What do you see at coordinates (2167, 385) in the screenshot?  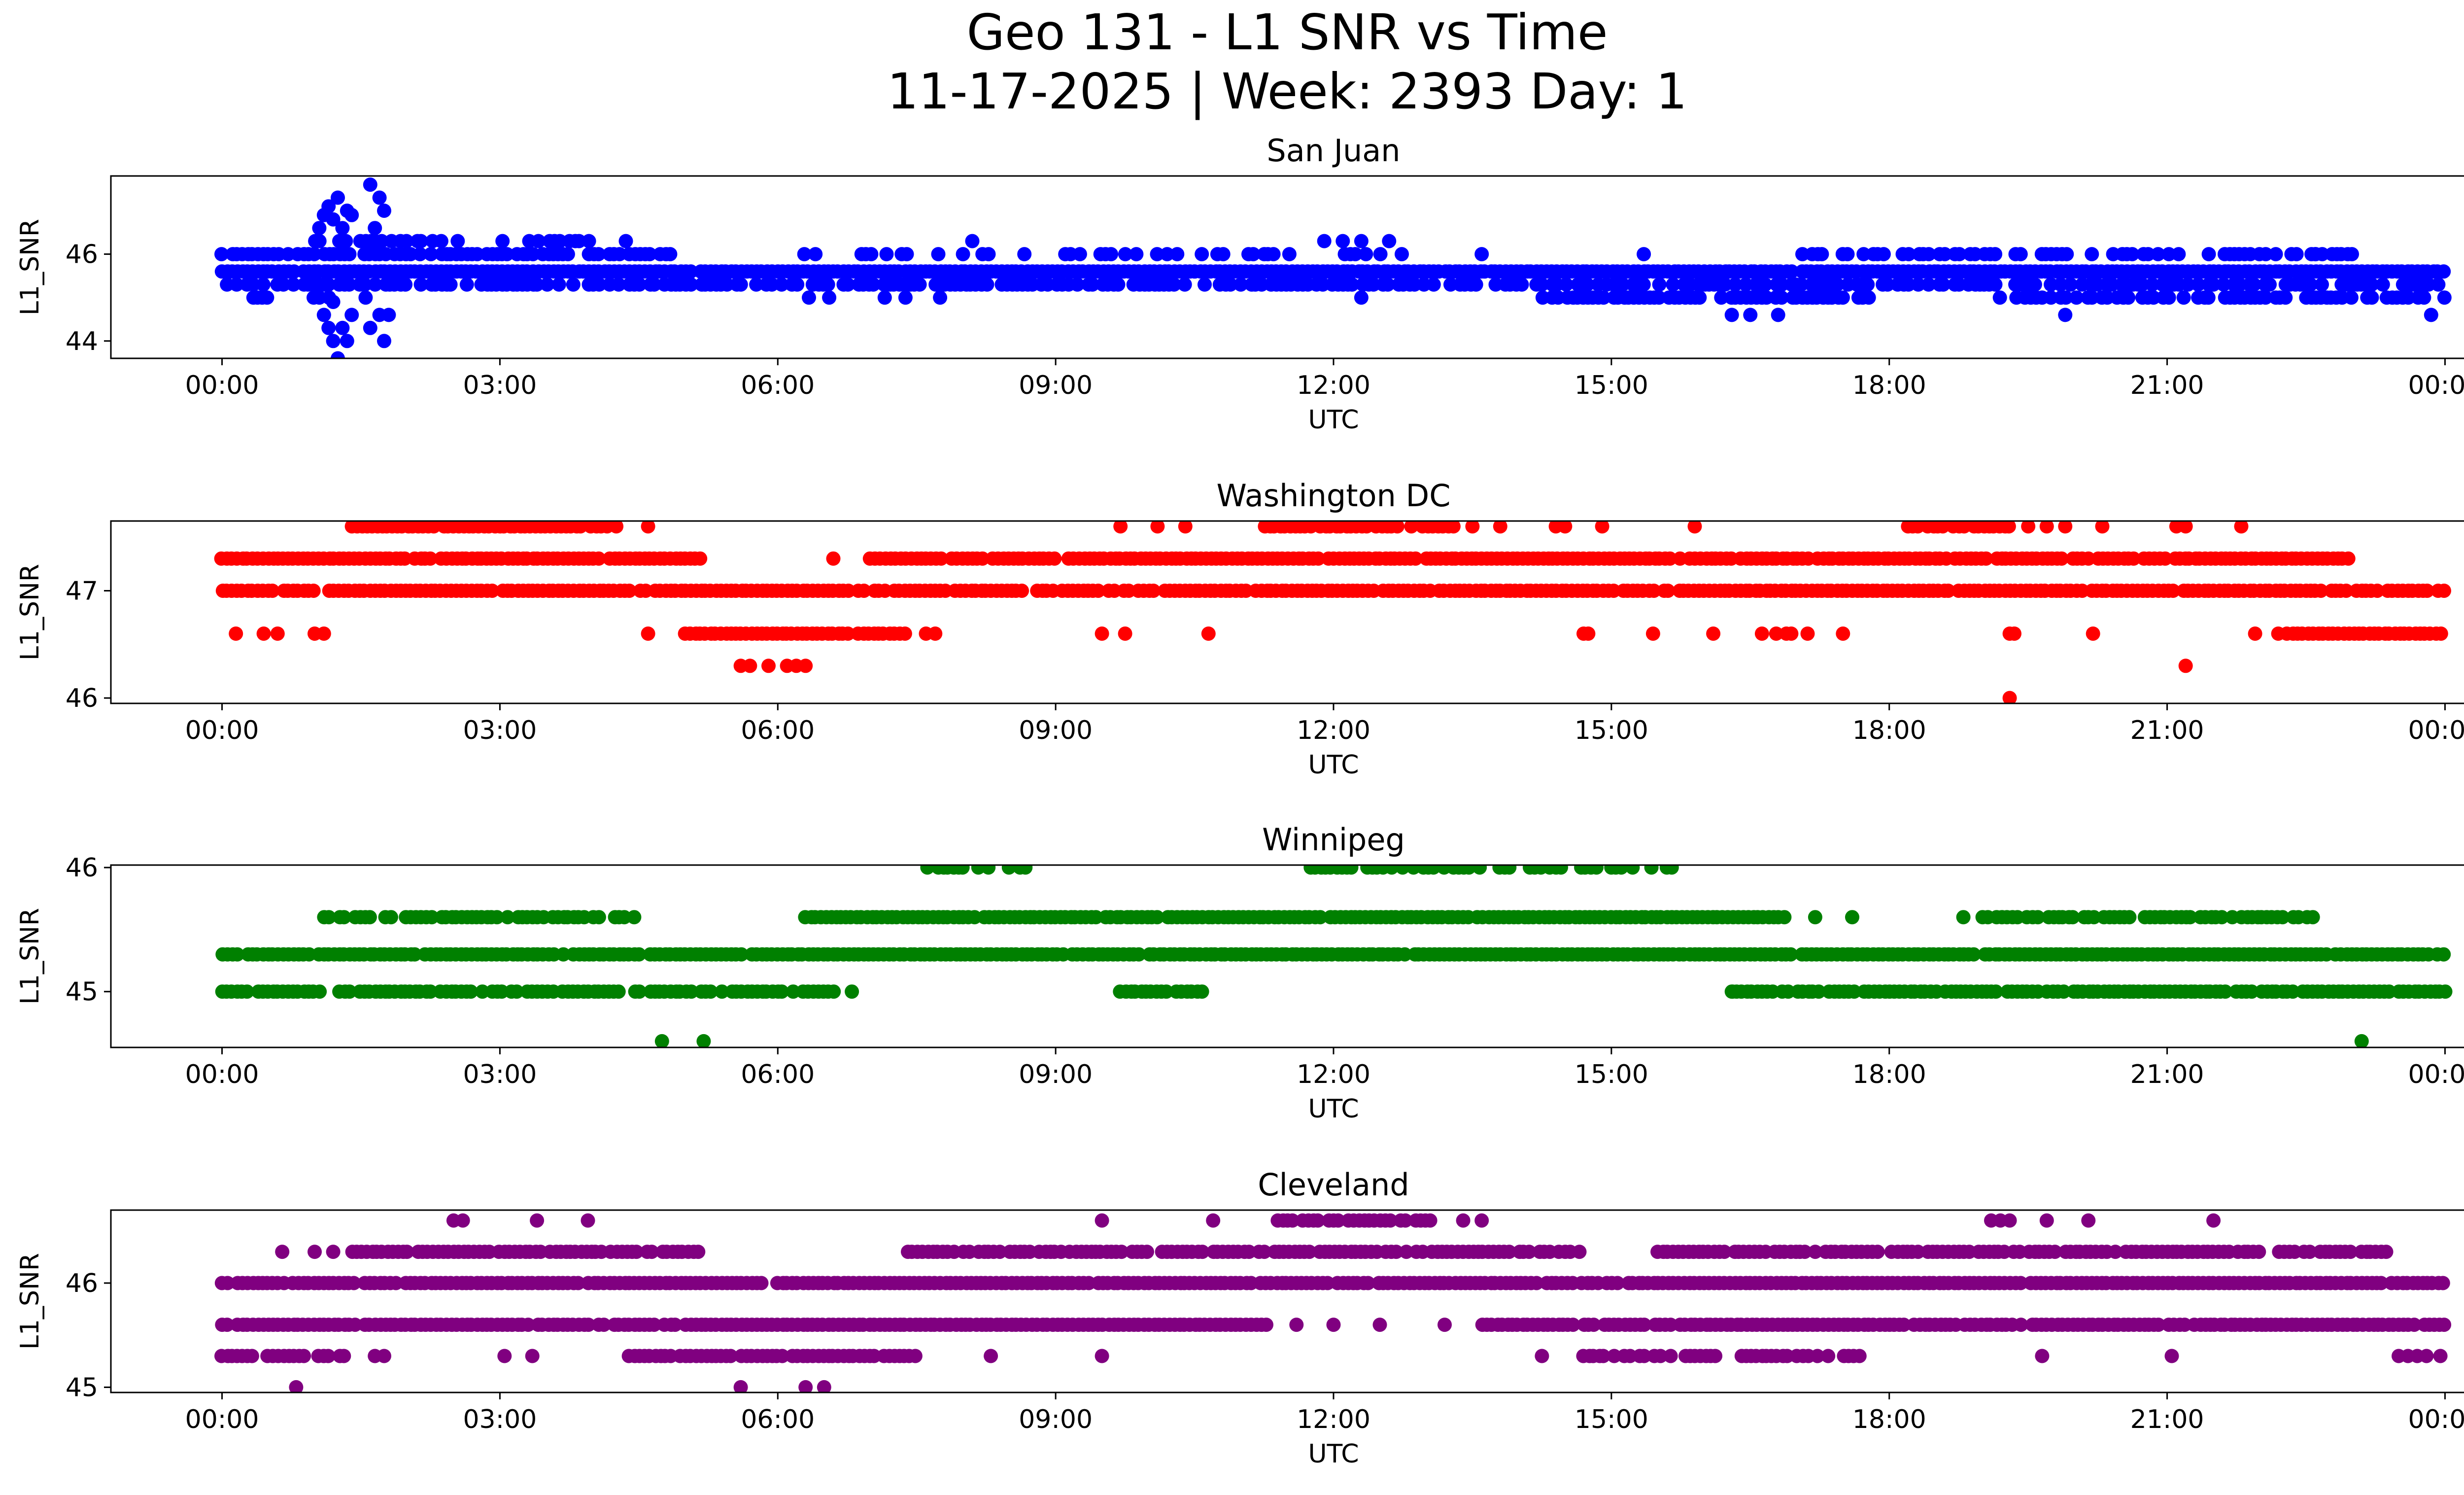 I see `x-tick-label: 21:00` at bounding box center [2167, 385].